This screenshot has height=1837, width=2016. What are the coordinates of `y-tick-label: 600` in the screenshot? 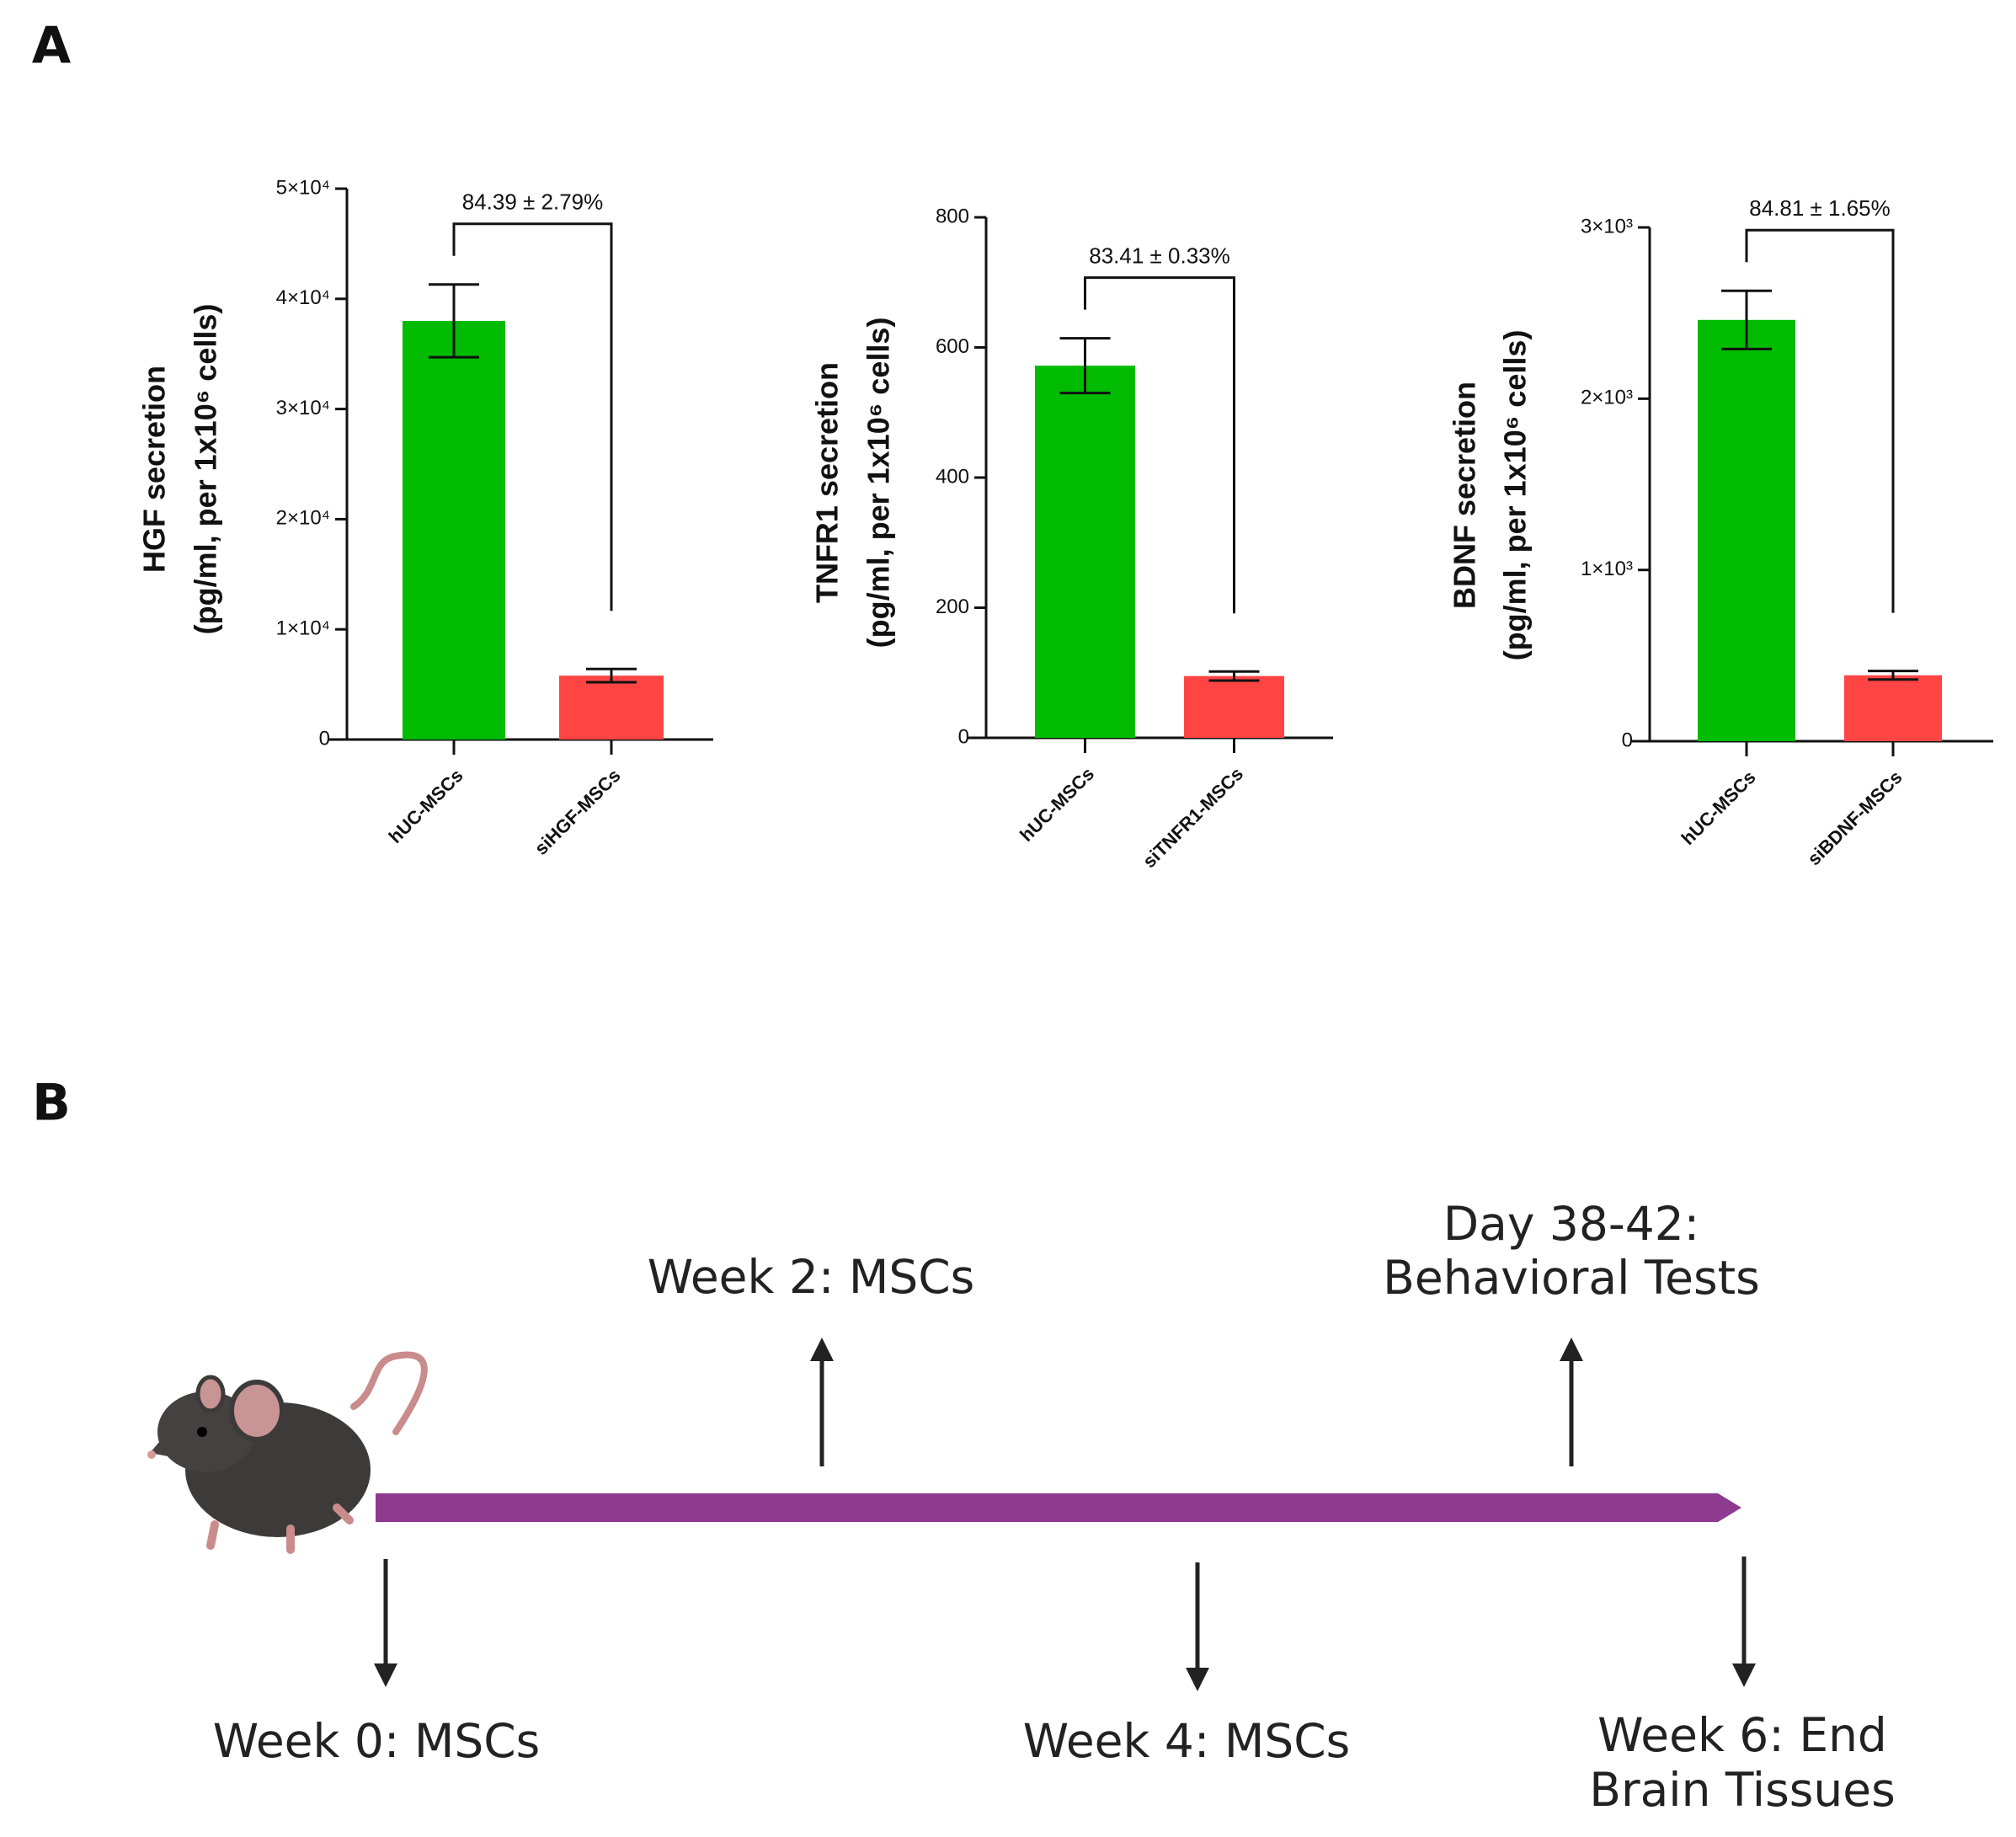 It's located at (952, 346).